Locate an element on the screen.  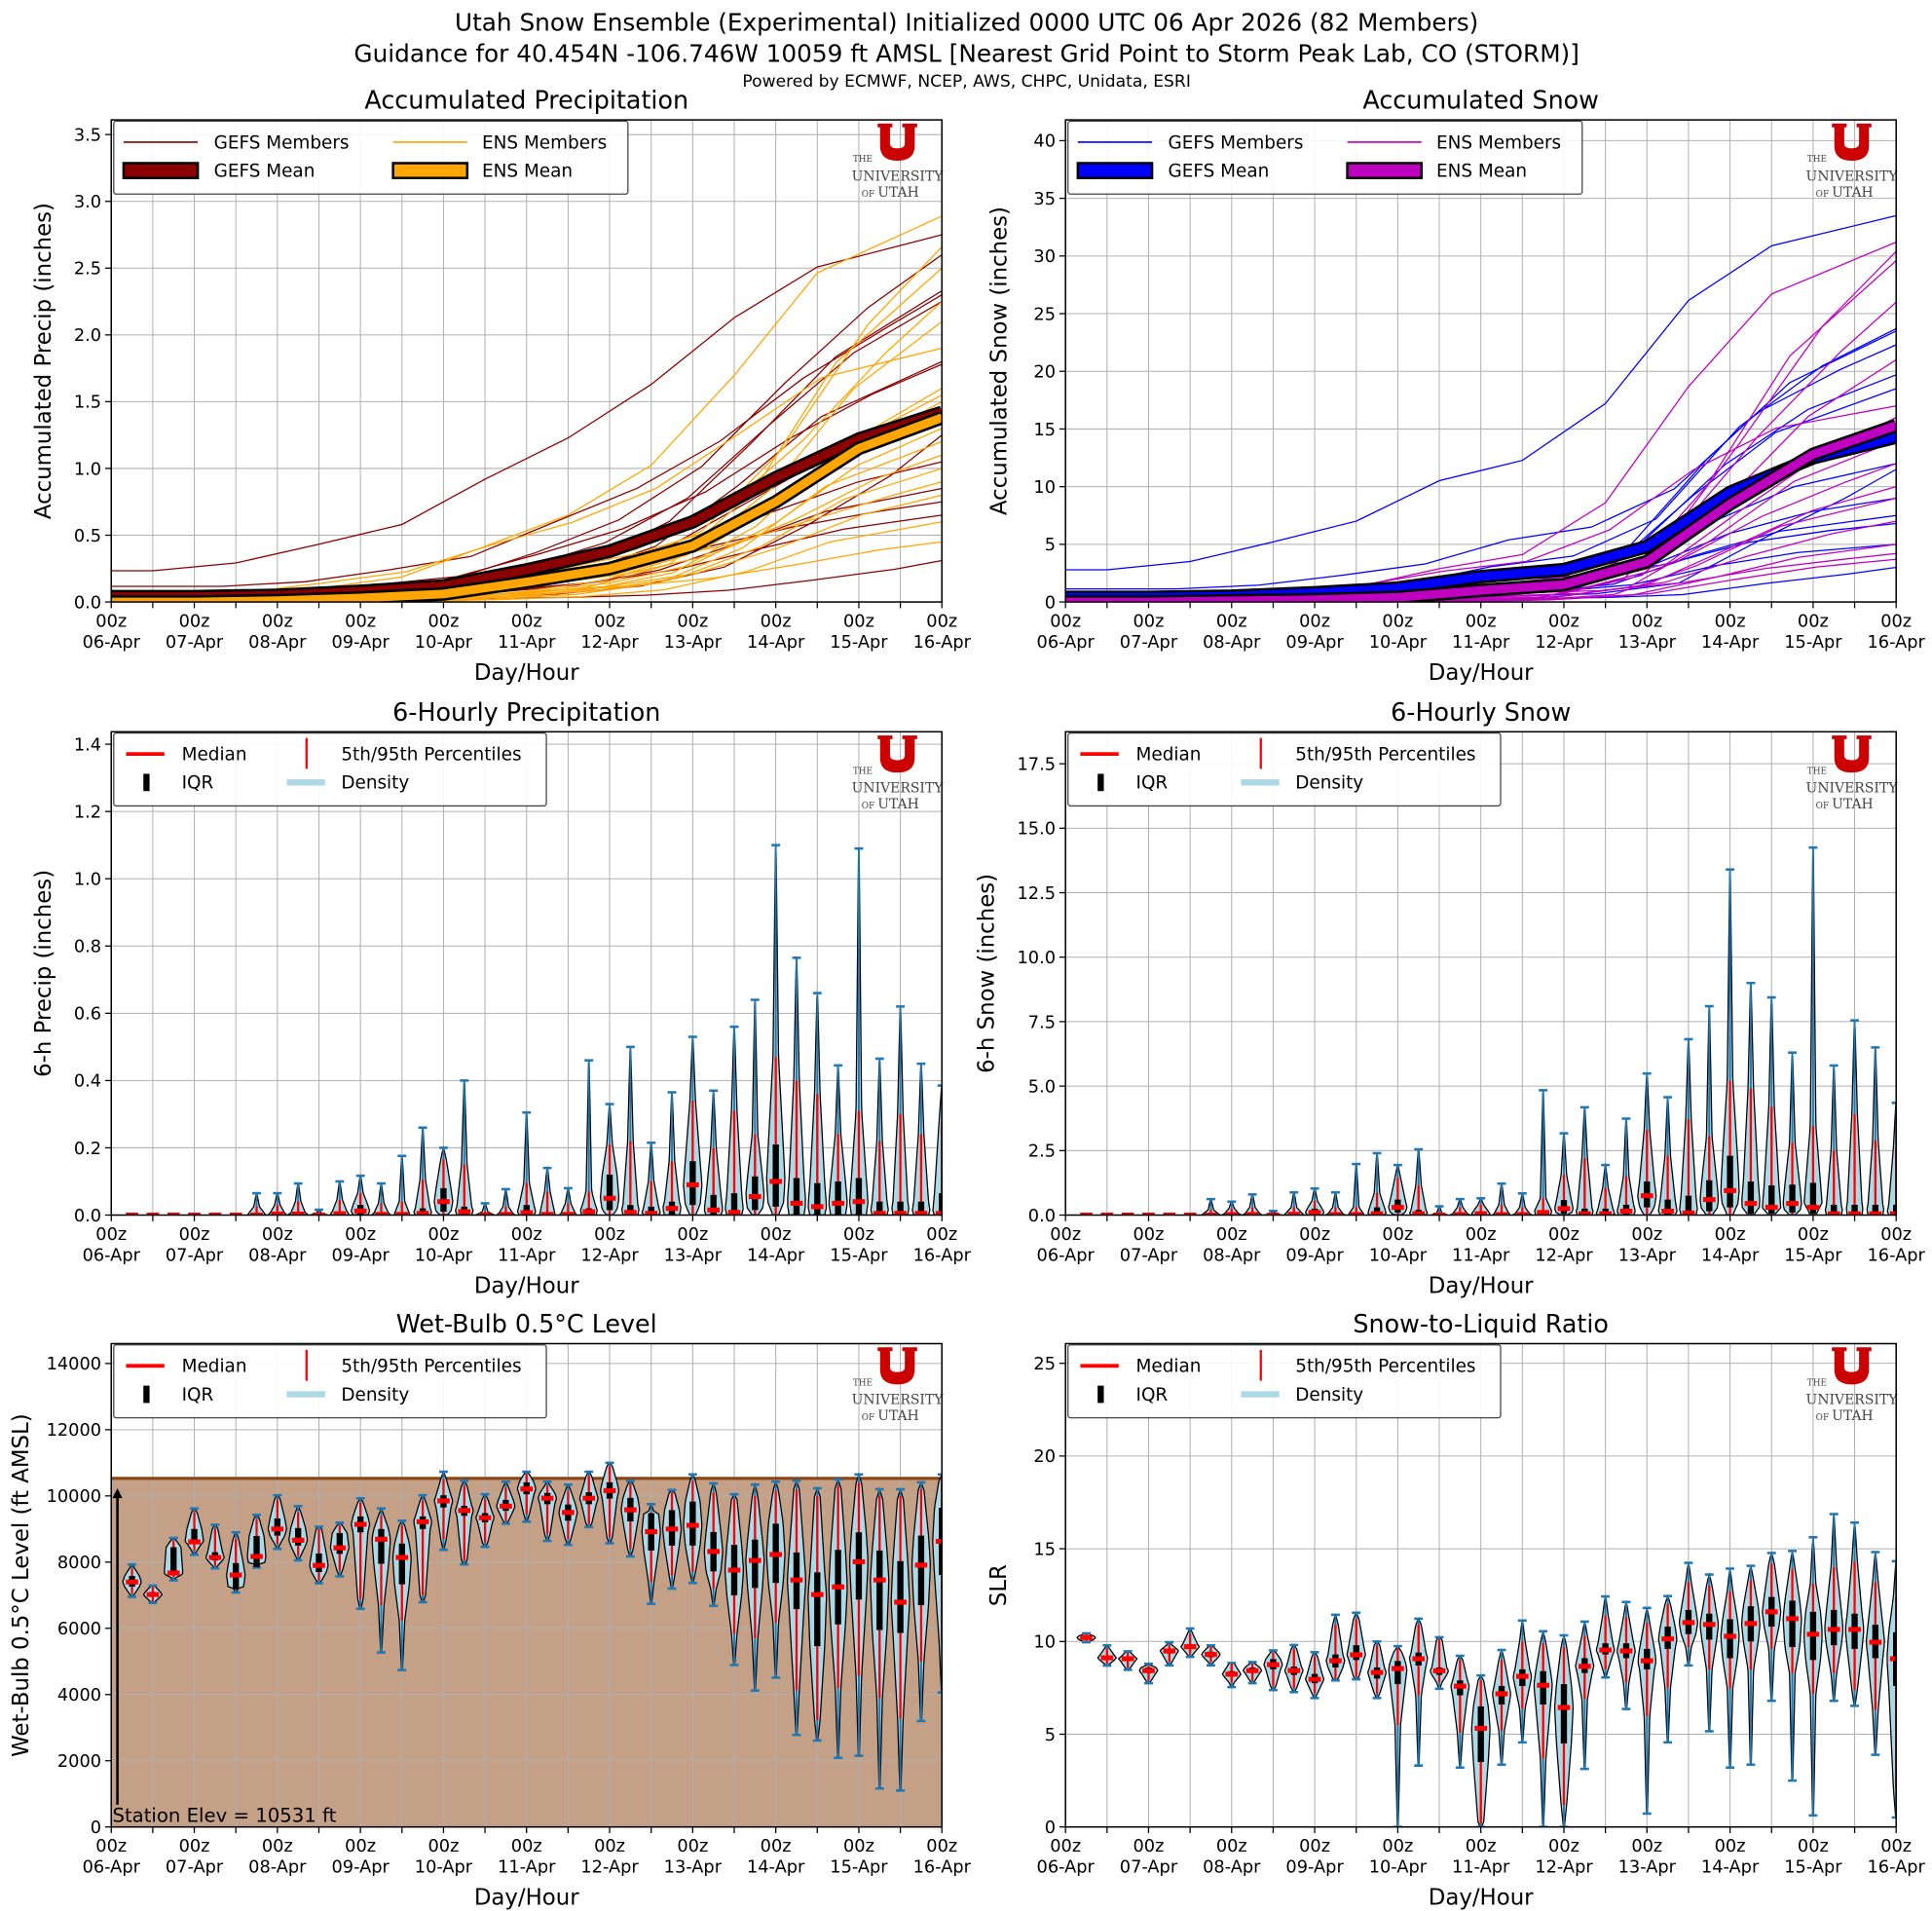
y-tick-label: 25 is located at coordinates (1044, 314).